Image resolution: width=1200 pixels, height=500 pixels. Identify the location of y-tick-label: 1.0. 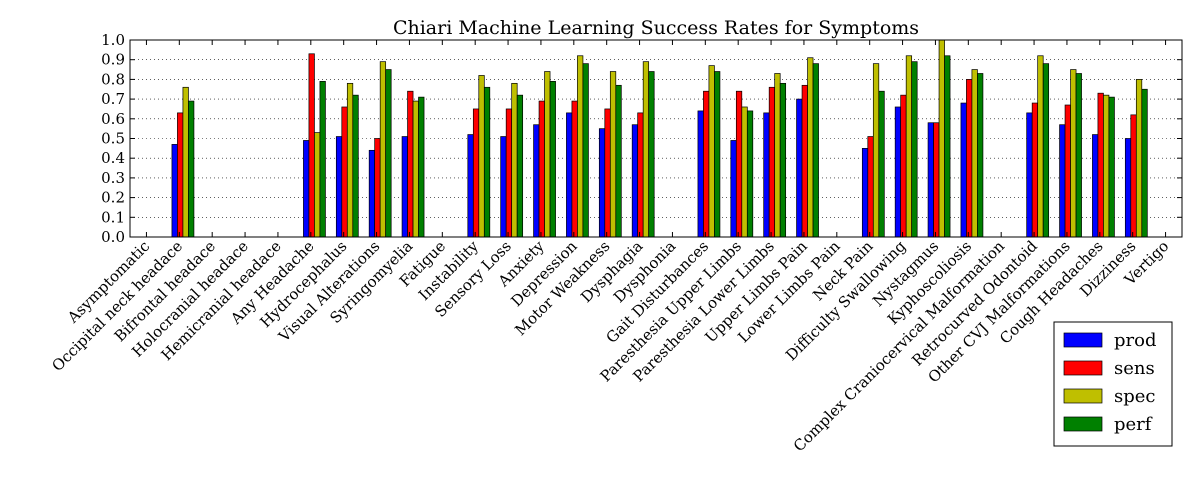
(113, 40).